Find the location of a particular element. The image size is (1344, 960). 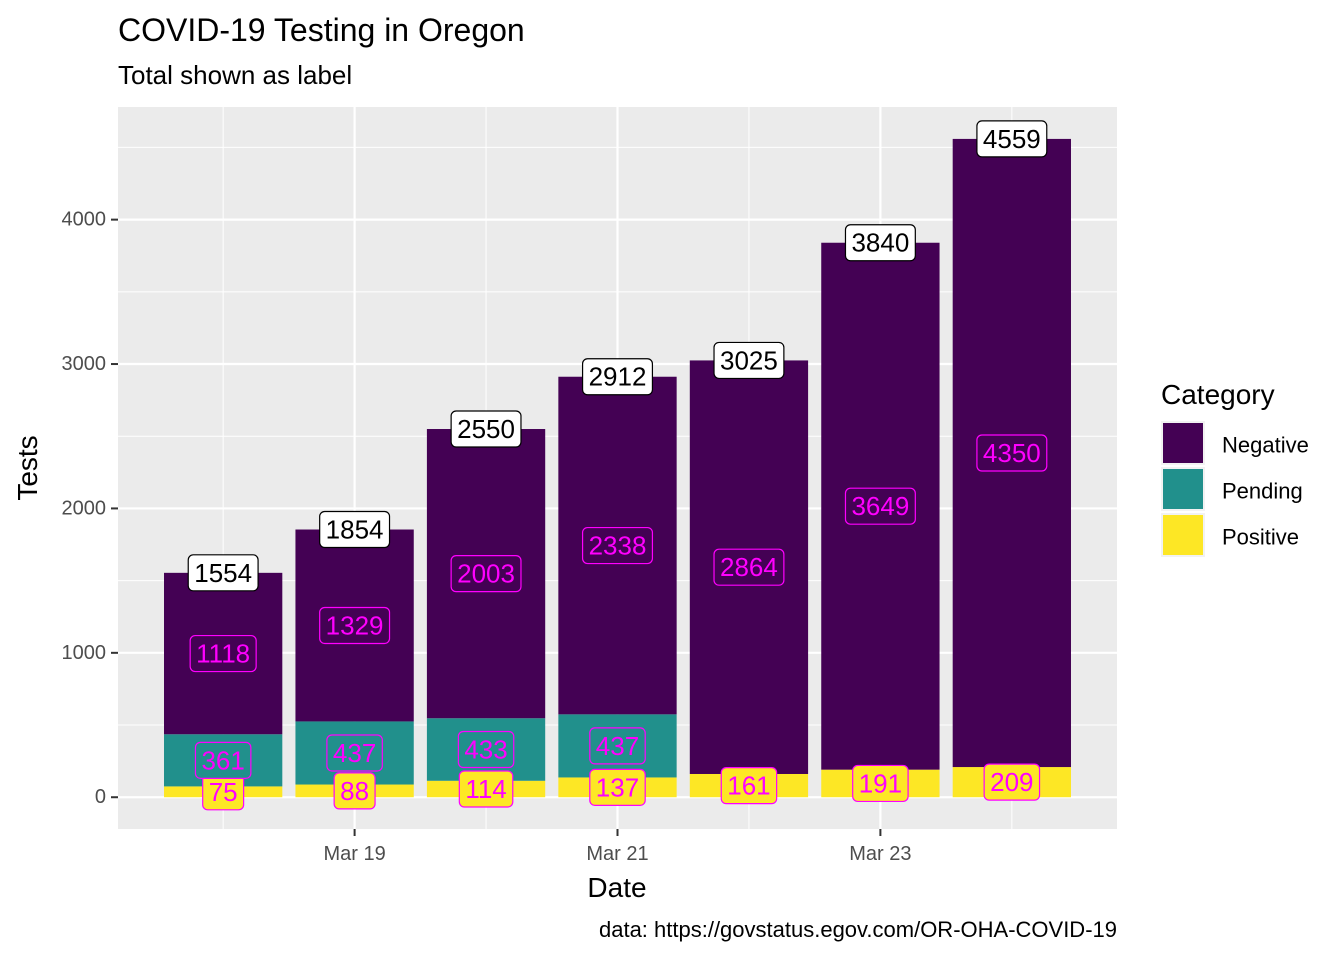

data-label-negative-group: 1329 is located at coordinates (355, 625).